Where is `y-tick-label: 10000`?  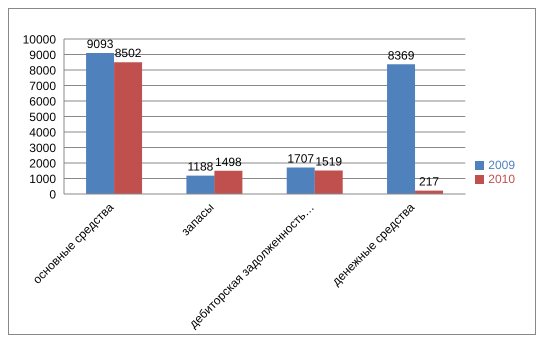 y-tick-label: 10000 is located at coordinates (39, 39).